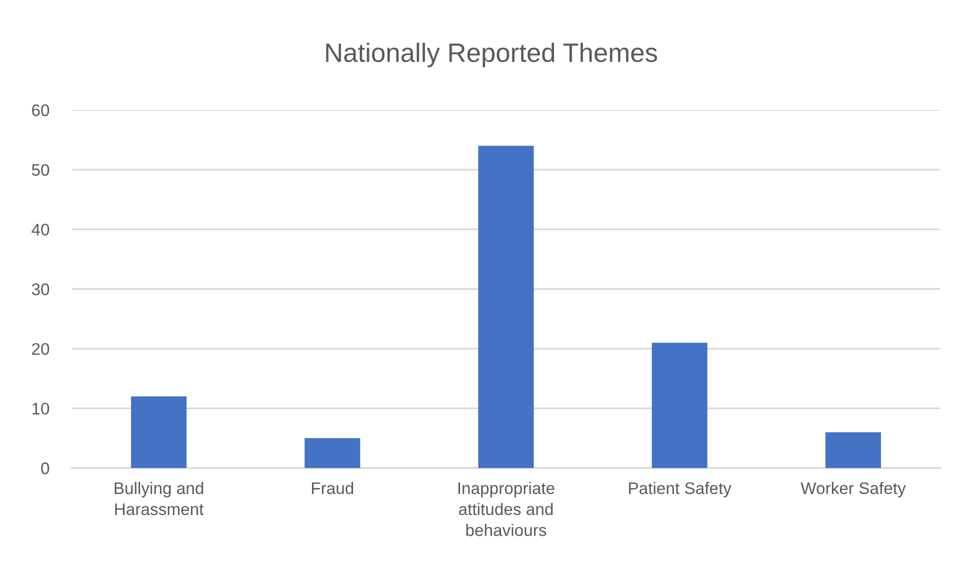  I want to click on y-tick-label: 50, so click(41, 170).